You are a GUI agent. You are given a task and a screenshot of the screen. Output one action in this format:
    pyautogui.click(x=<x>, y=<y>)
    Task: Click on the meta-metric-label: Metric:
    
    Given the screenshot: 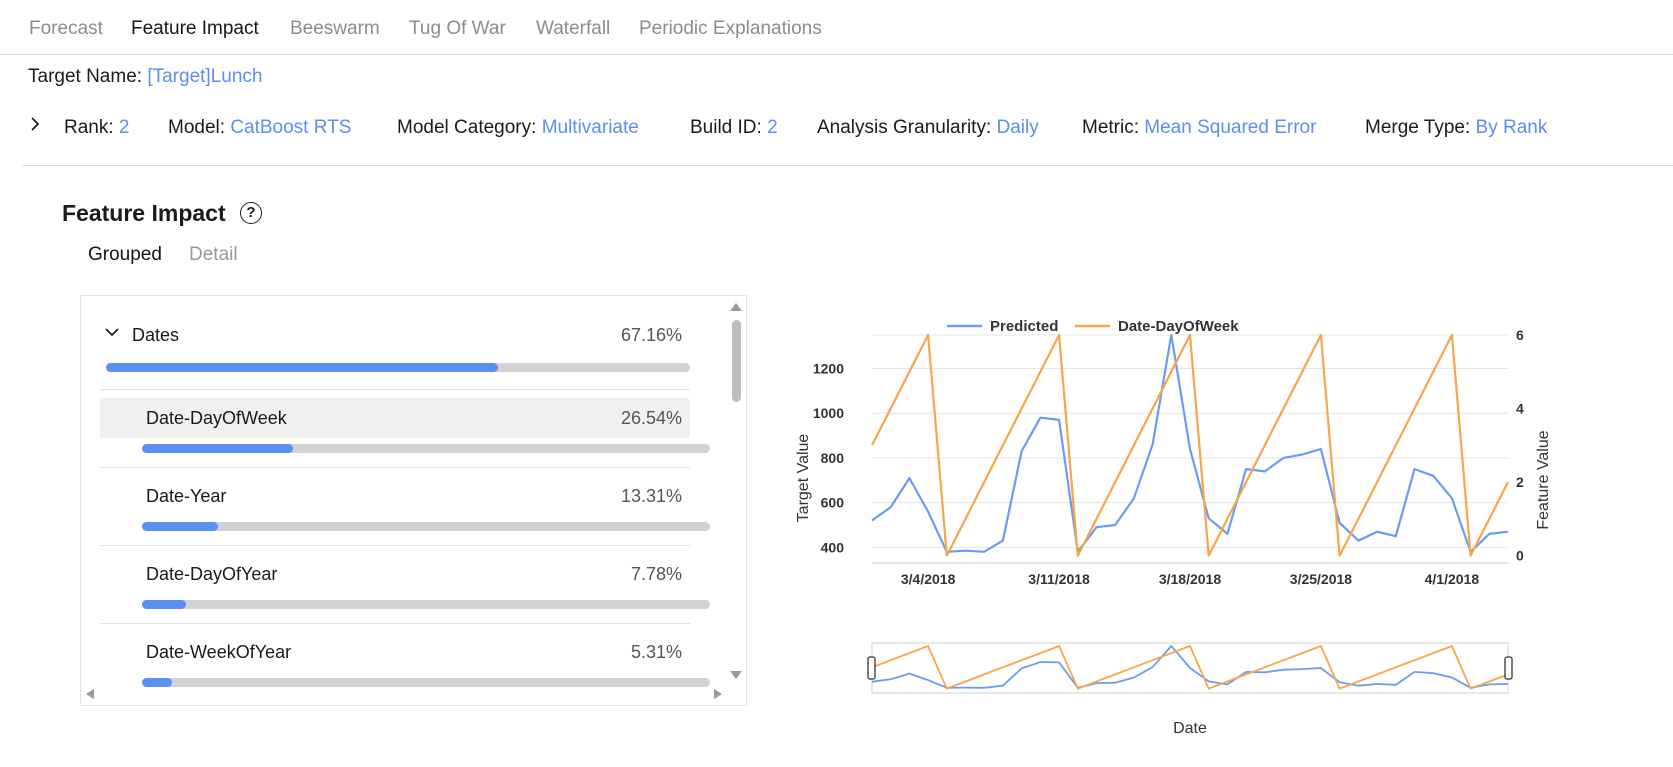 What is the action you would take?
    pyautogui.click(x=1110, y=127)
    